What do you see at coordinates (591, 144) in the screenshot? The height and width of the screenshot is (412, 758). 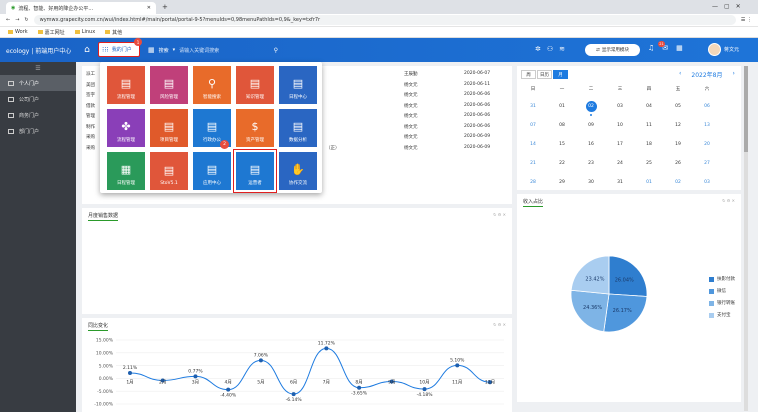 I see `calendar-day: 16` at bounding box center [591, 144].